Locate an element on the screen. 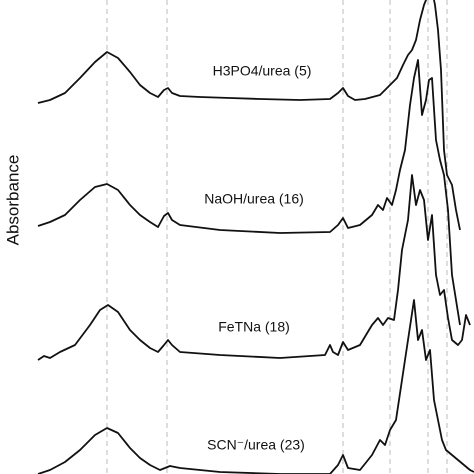  series-label: H3PO4/urea (5) is located at coordinates (262, 71).